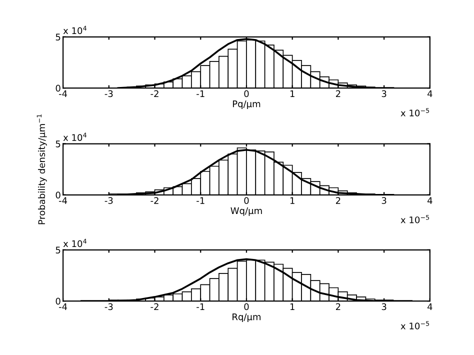 The height and width of the screenshot is (355, 474). Describe the element at coordinates (41, 169) in the screenshot. I see `y-axis-title: Probability density/μm$^{−1}$` at that location.